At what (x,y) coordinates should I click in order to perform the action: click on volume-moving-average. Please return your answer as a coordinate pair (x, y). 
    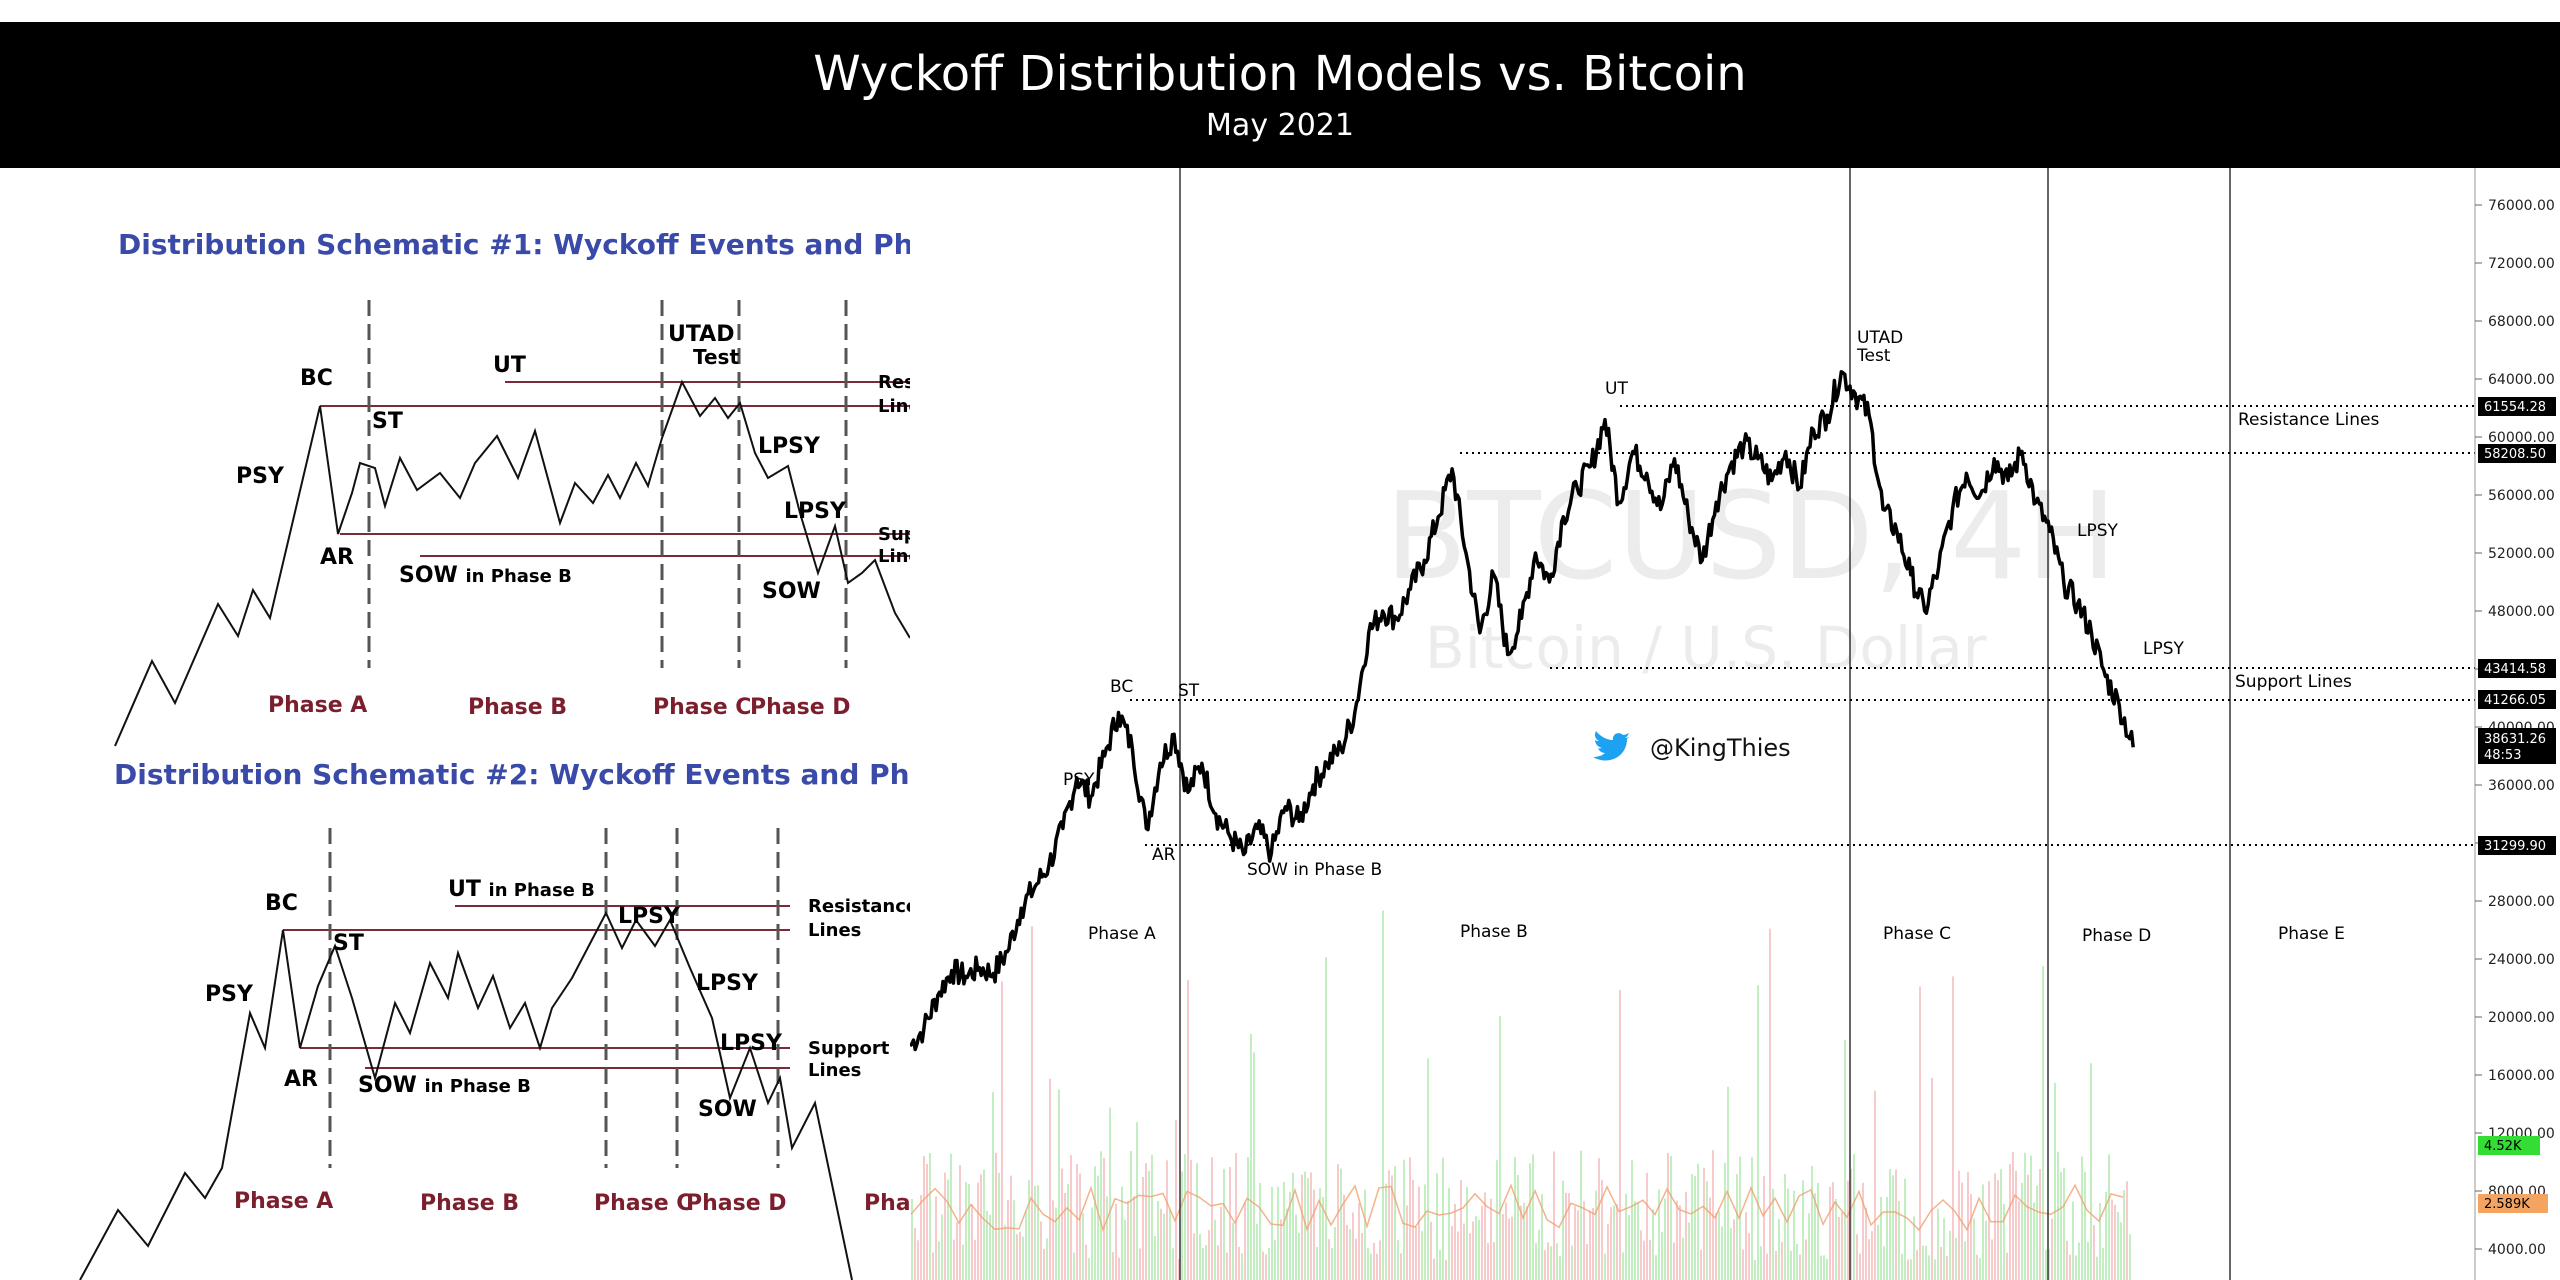
    Looking at the image, I should click on (1517, 1208).